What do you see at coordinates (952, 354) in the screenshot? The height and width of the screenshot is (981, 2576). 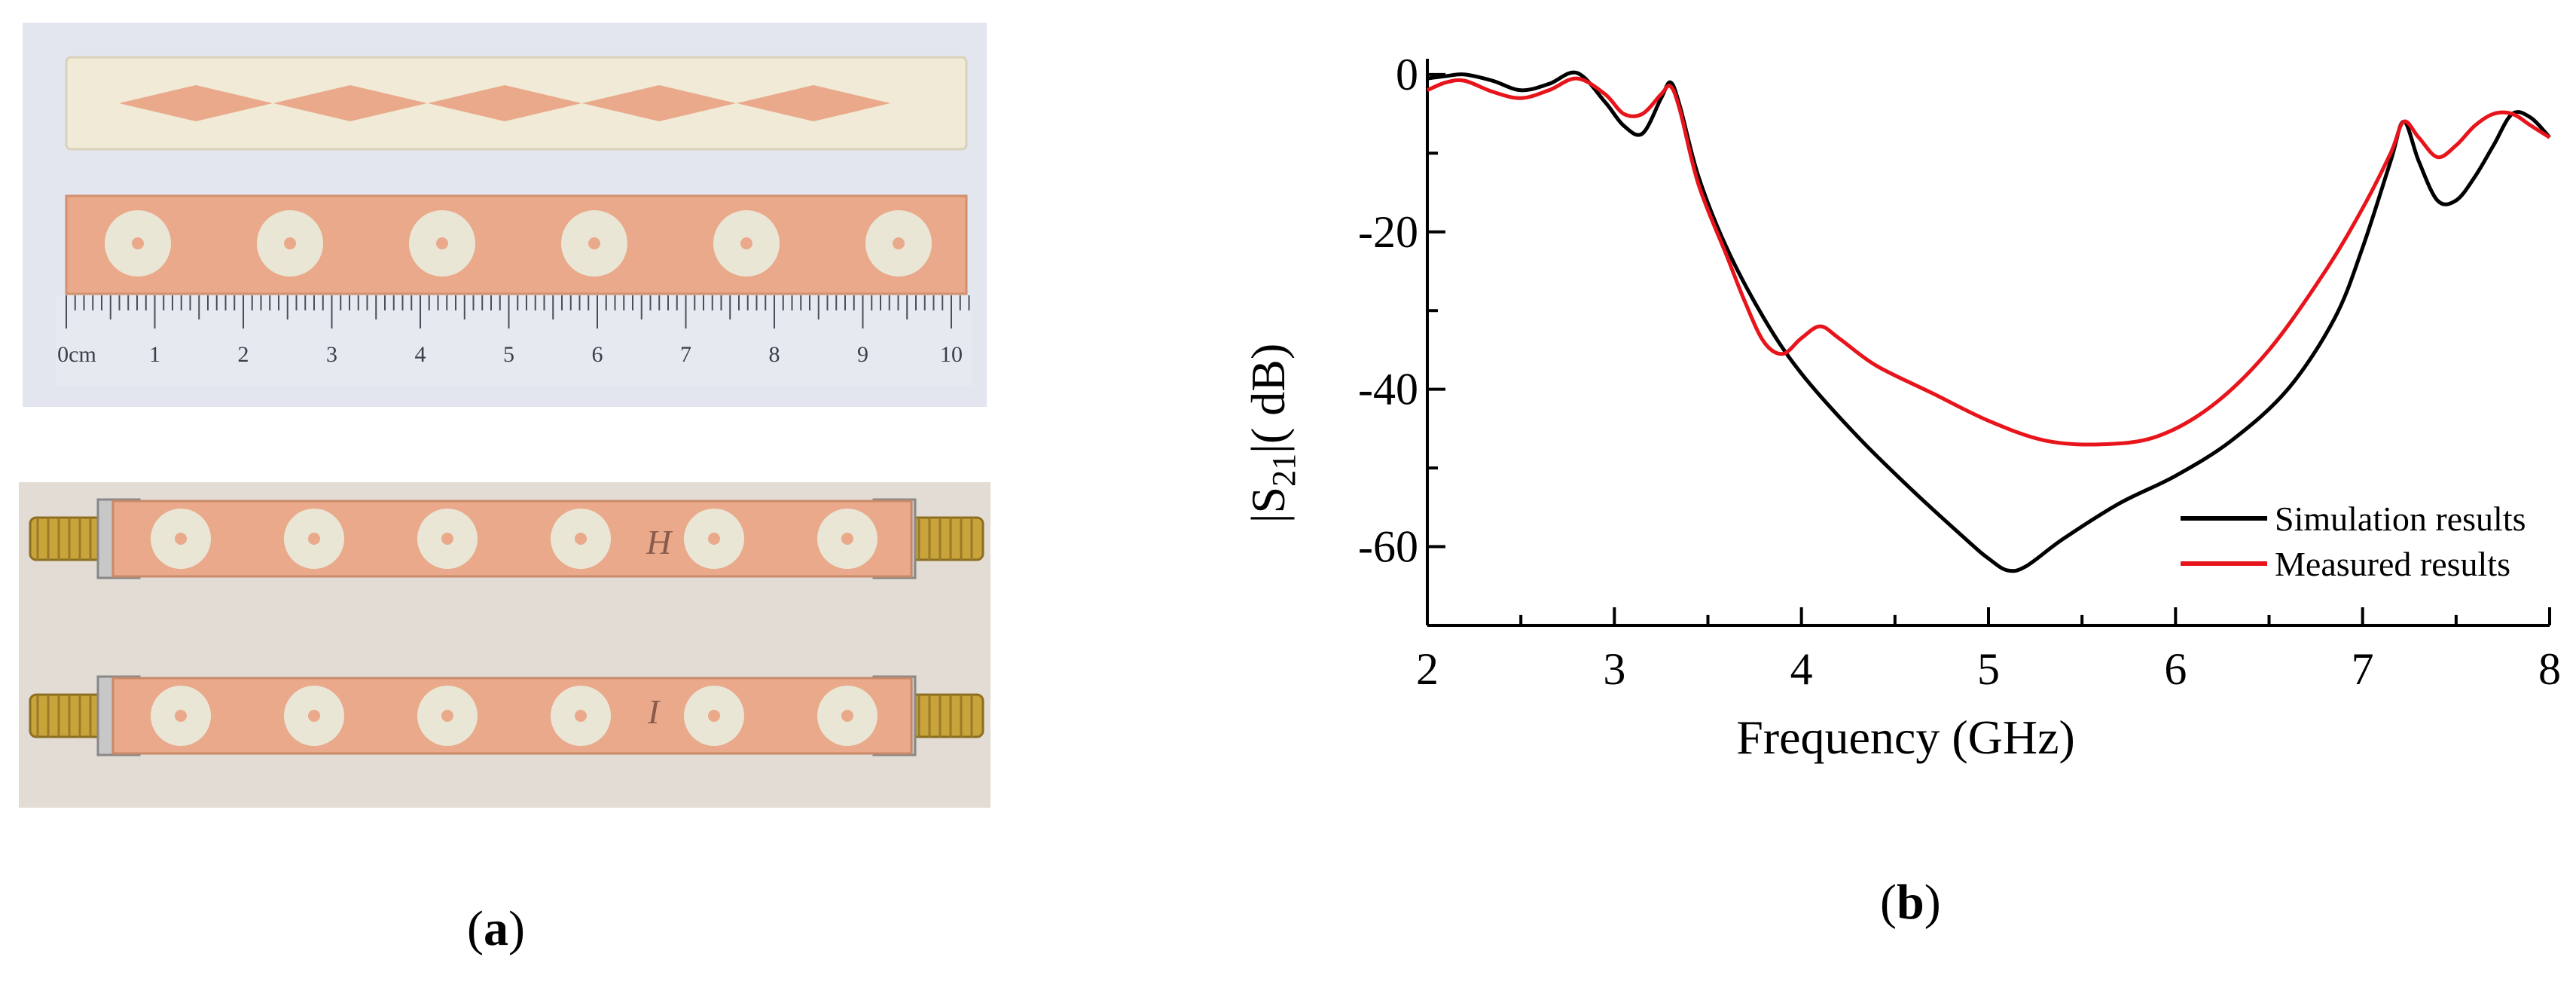 I see `ruler-label: 10` at bounding box center [952, 354].